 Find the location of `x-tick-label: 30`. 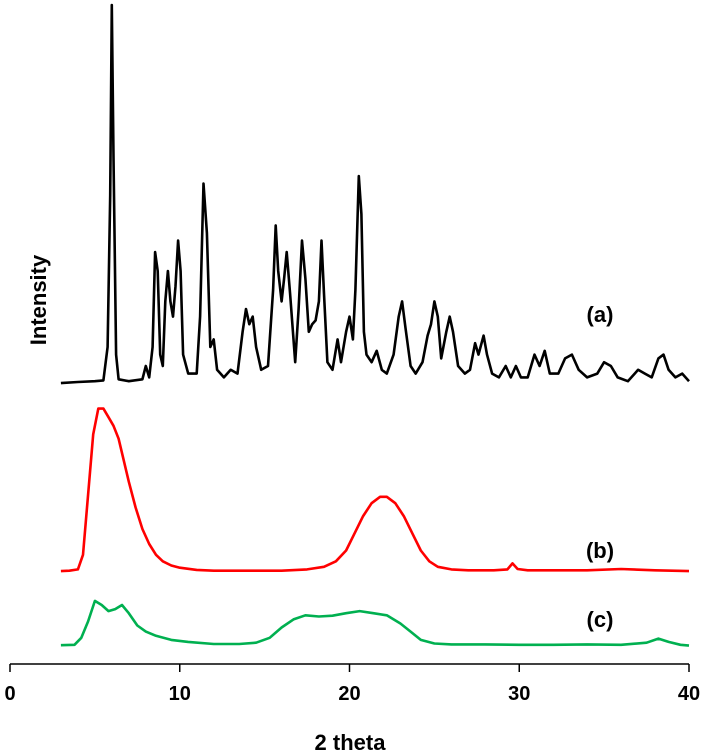

x-tick-label: 30 is located at coordinates (519, 694).